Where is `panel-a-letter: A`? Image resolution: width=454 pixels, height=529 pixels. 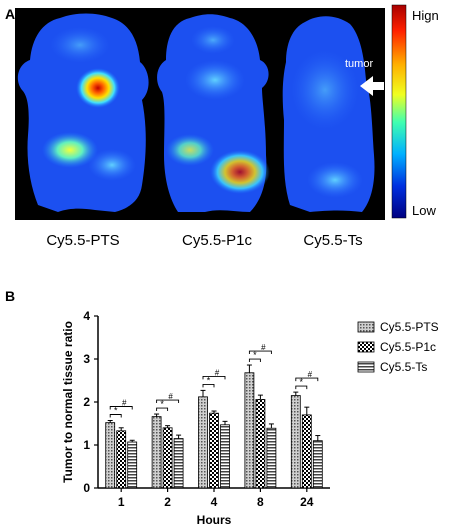 panel-a-letter: A is located at coordinates (10, 14).